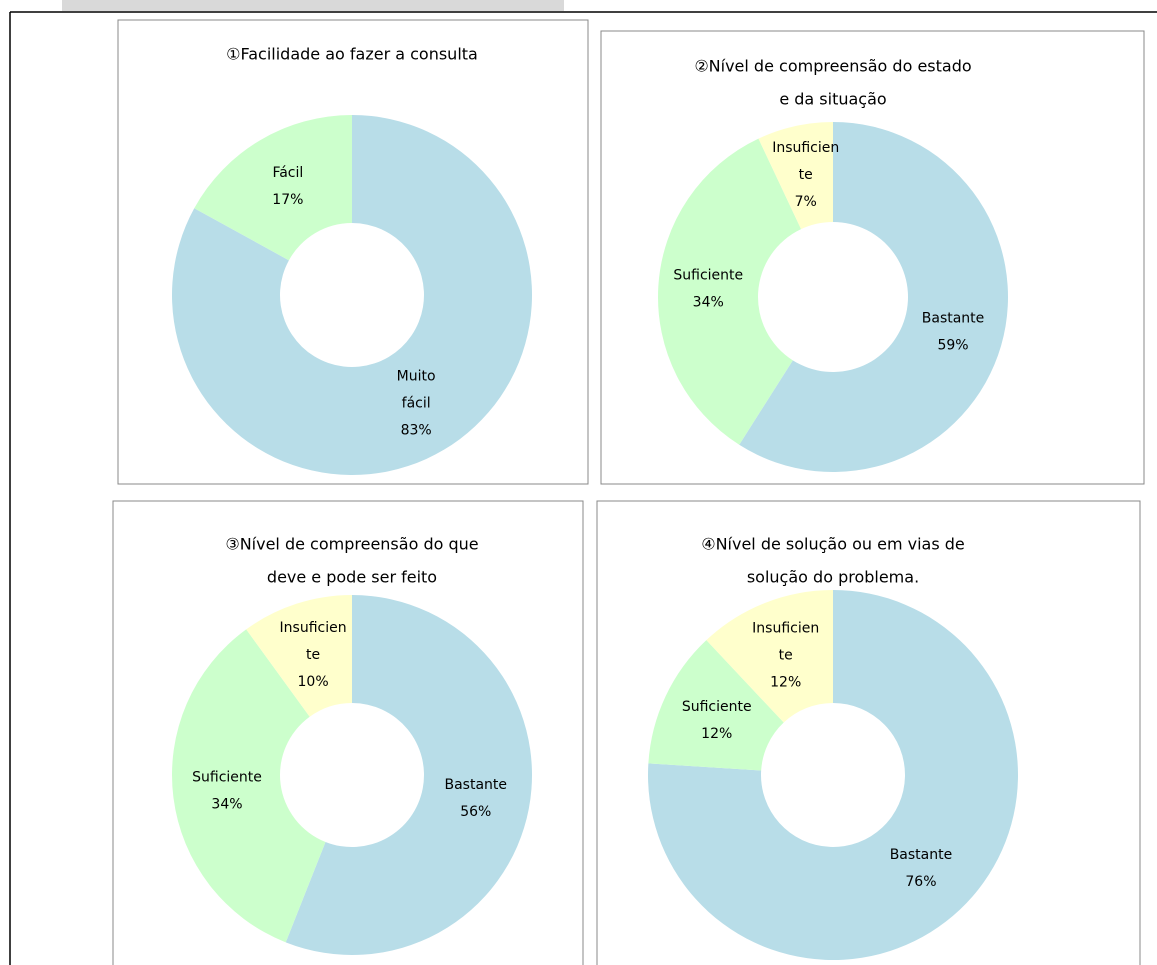  I want to click on value-label: 7%, so click(806, 202).